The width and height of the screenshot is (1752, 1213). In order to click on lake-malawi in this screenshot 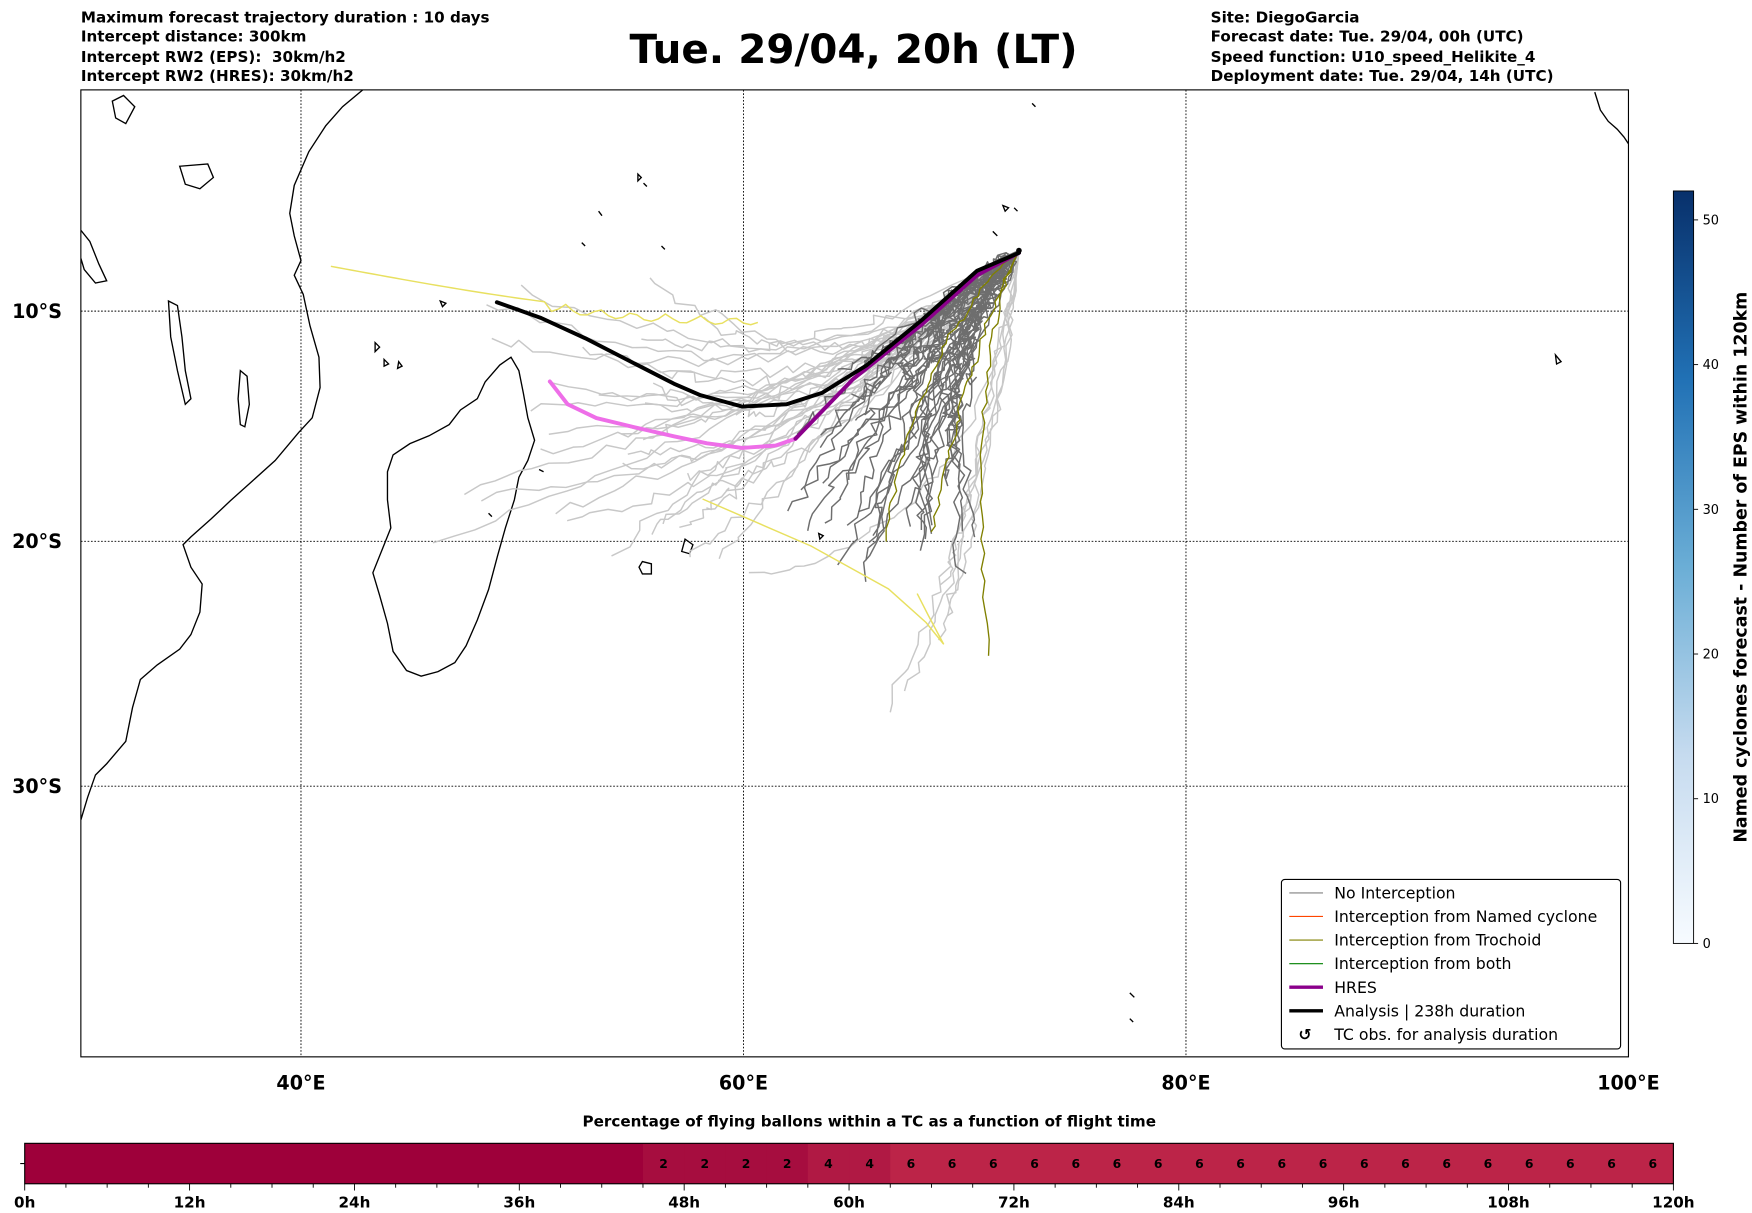, I will do `click(244, 398)`.